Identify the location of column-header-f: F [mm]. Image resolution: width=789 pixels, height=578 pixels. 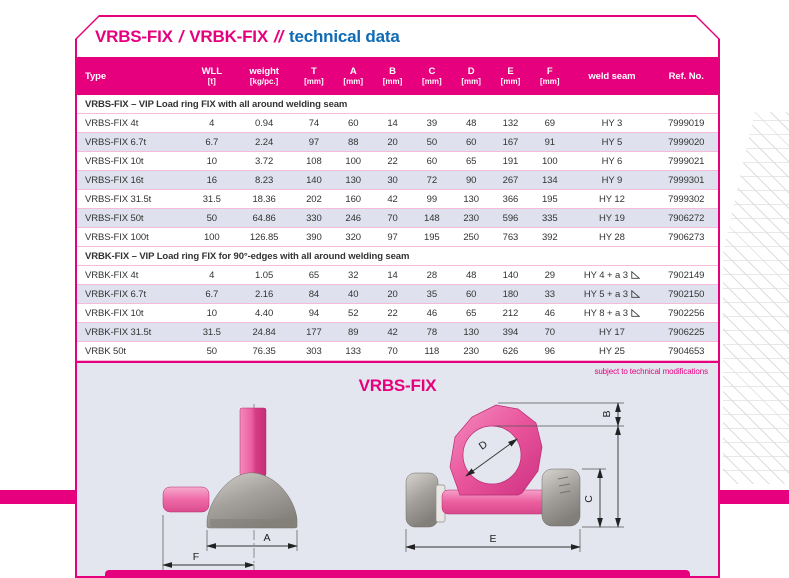
(550, 76).